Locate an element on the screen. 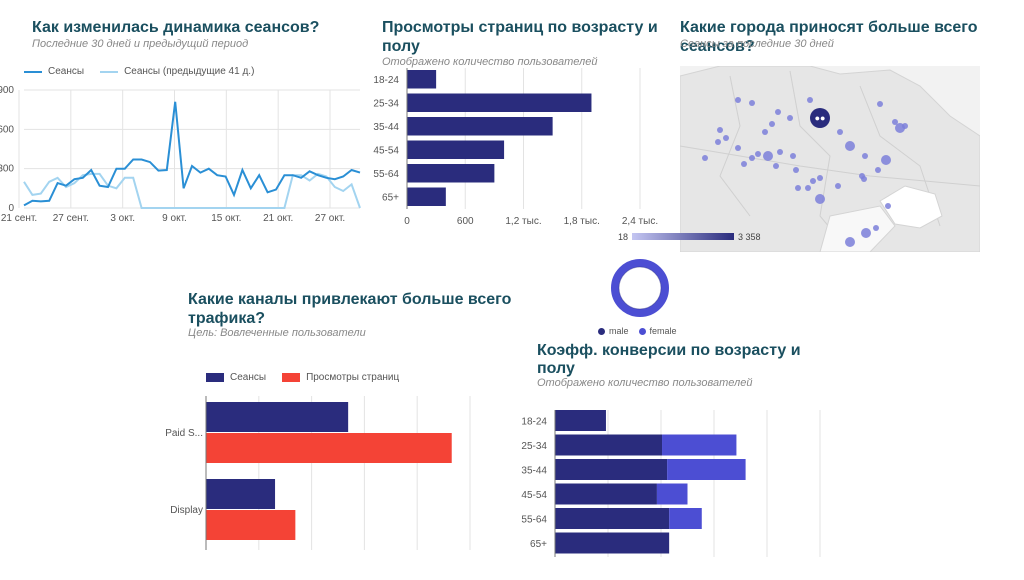  pv-category-label: 65+ is located at coordinates (390, 197).